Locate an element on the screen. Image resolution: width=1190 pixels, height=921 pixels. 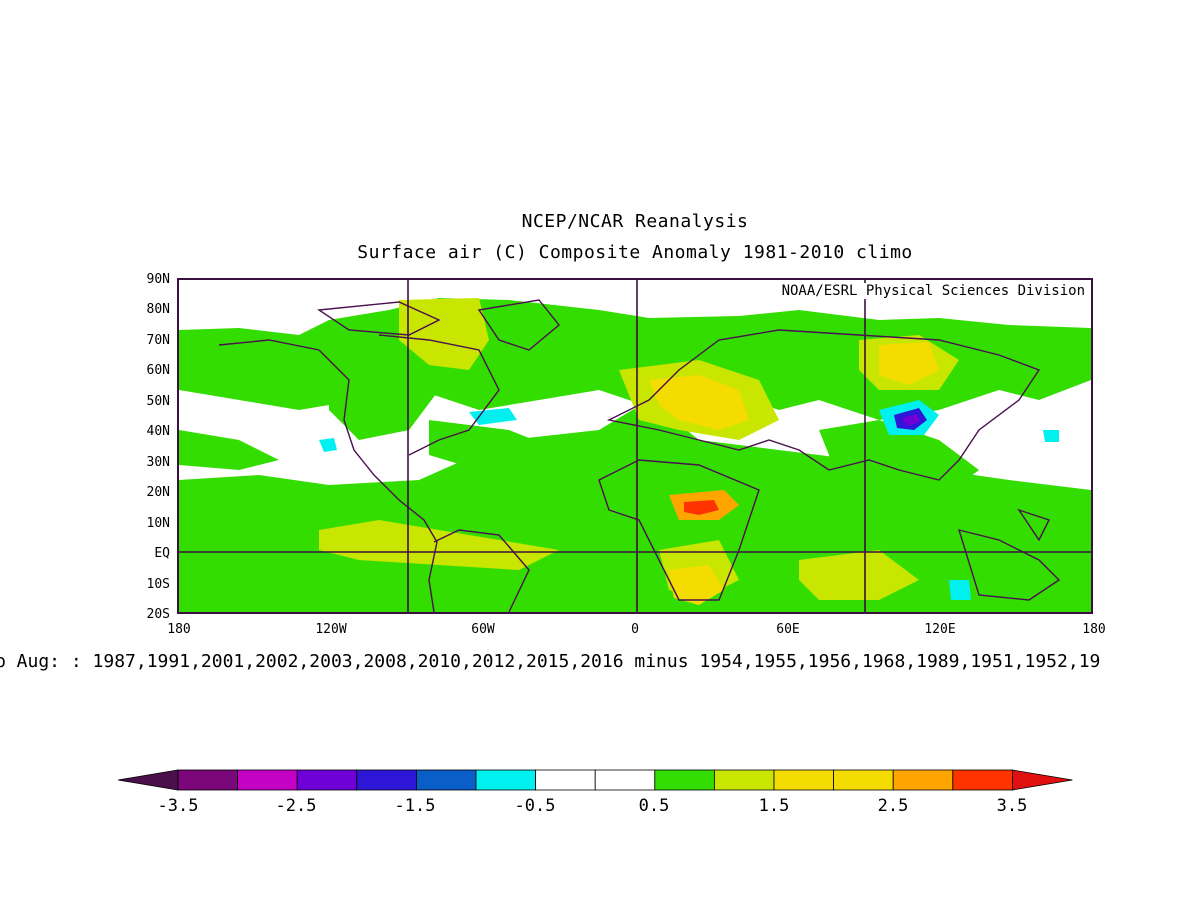
lat-label-70n: 70N is located at coordinates (158, 340).